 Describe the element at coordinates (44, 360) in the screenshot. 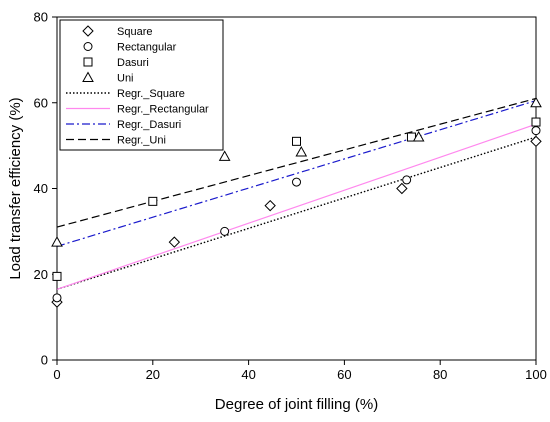

I see `y-tick-label: 0` at that location.